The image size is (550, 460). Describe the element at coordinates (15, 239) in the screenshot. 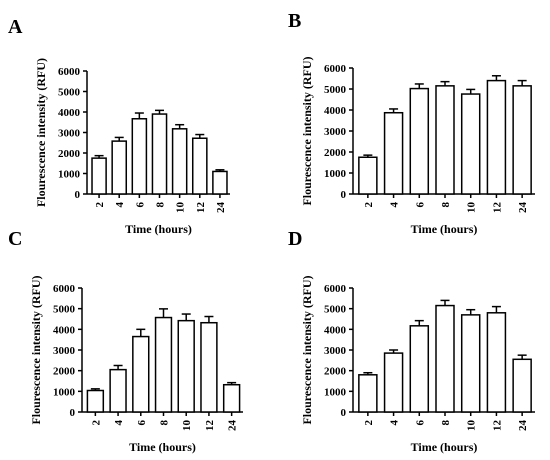

I see `panel-label: C` at that location.